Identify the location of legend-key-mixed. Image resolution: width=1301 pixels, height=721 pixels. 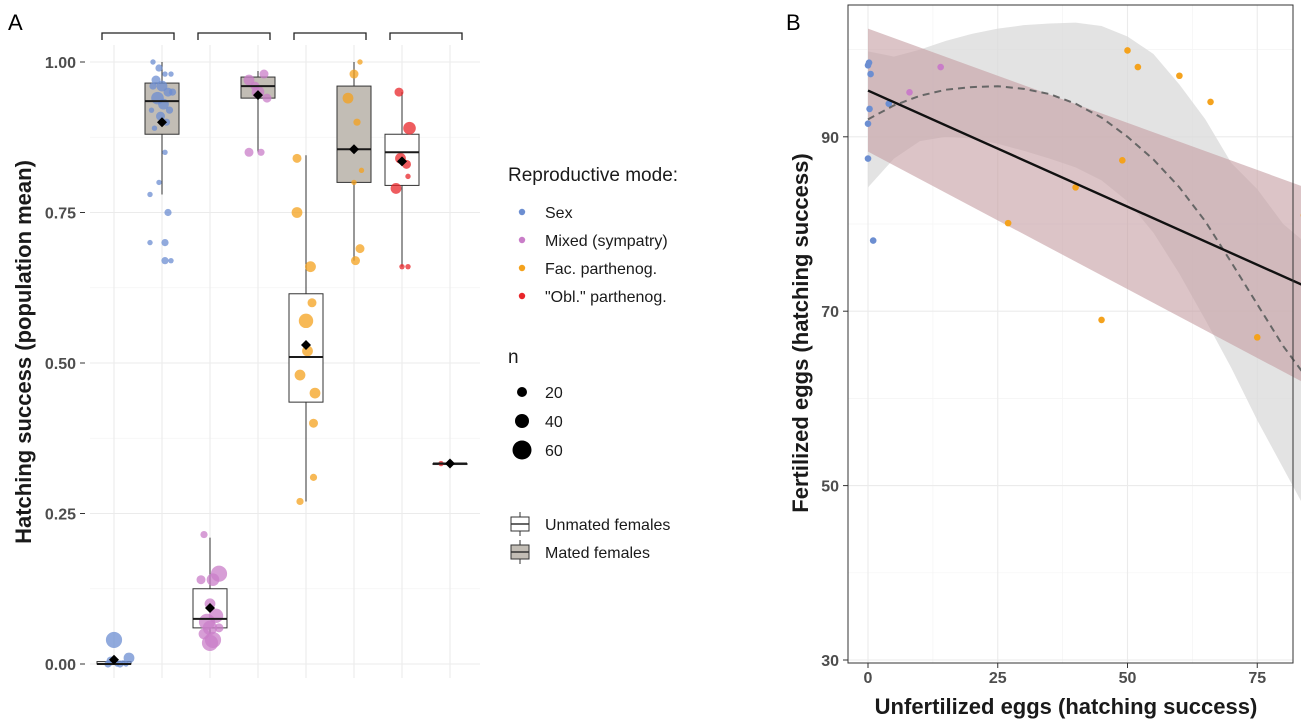
(522, 240).